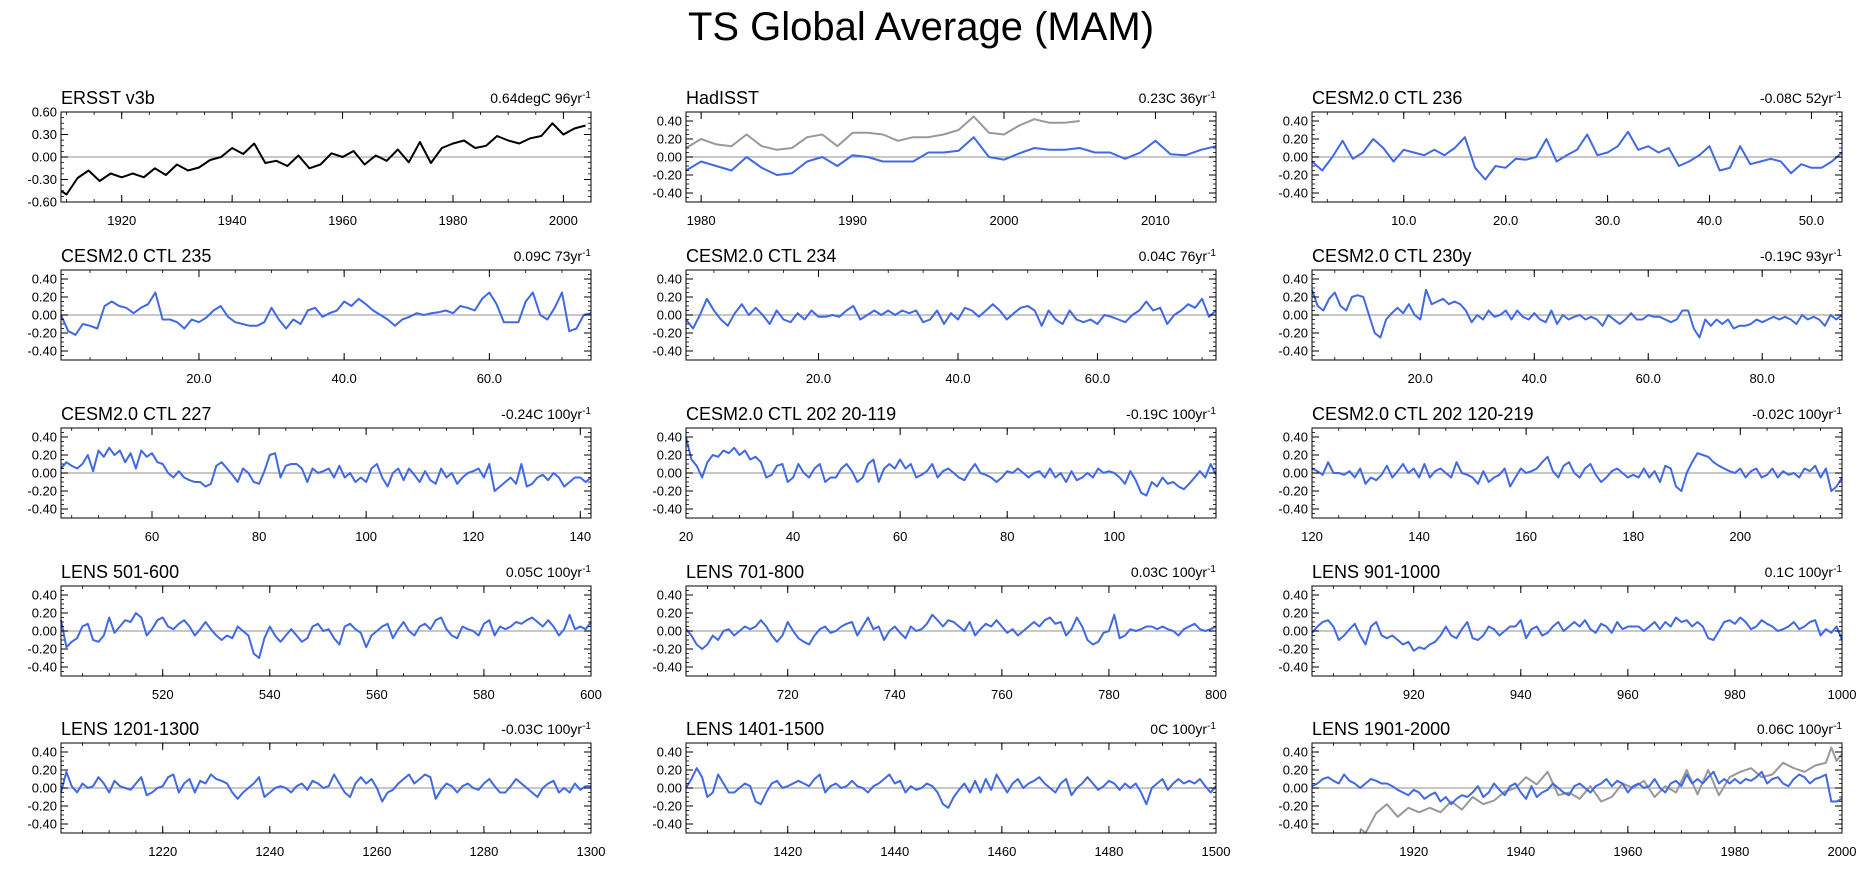 The width and height of the screenshot is (1863, 874). What do you see at coordinates (1171, 414) in the screenshot?
I see `trend-label: -0.19C 100yr-1` at bounding box center [1171, 414].